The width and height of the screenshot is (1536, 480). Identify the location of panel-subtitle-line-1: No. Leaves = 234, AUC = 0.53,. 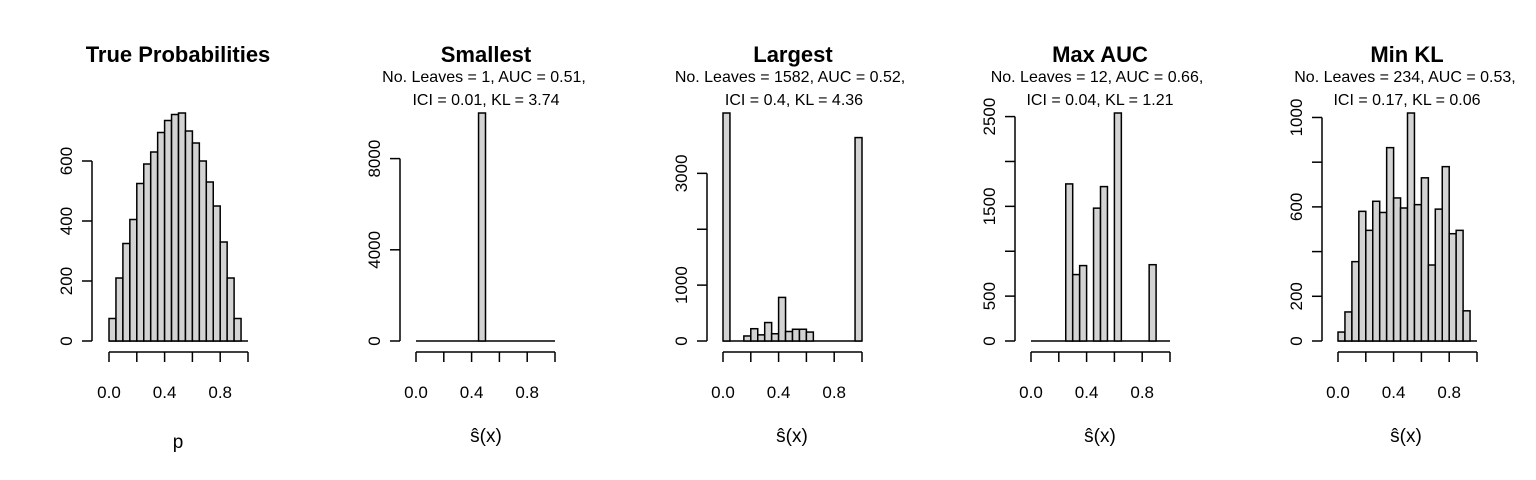
(1404, 77).